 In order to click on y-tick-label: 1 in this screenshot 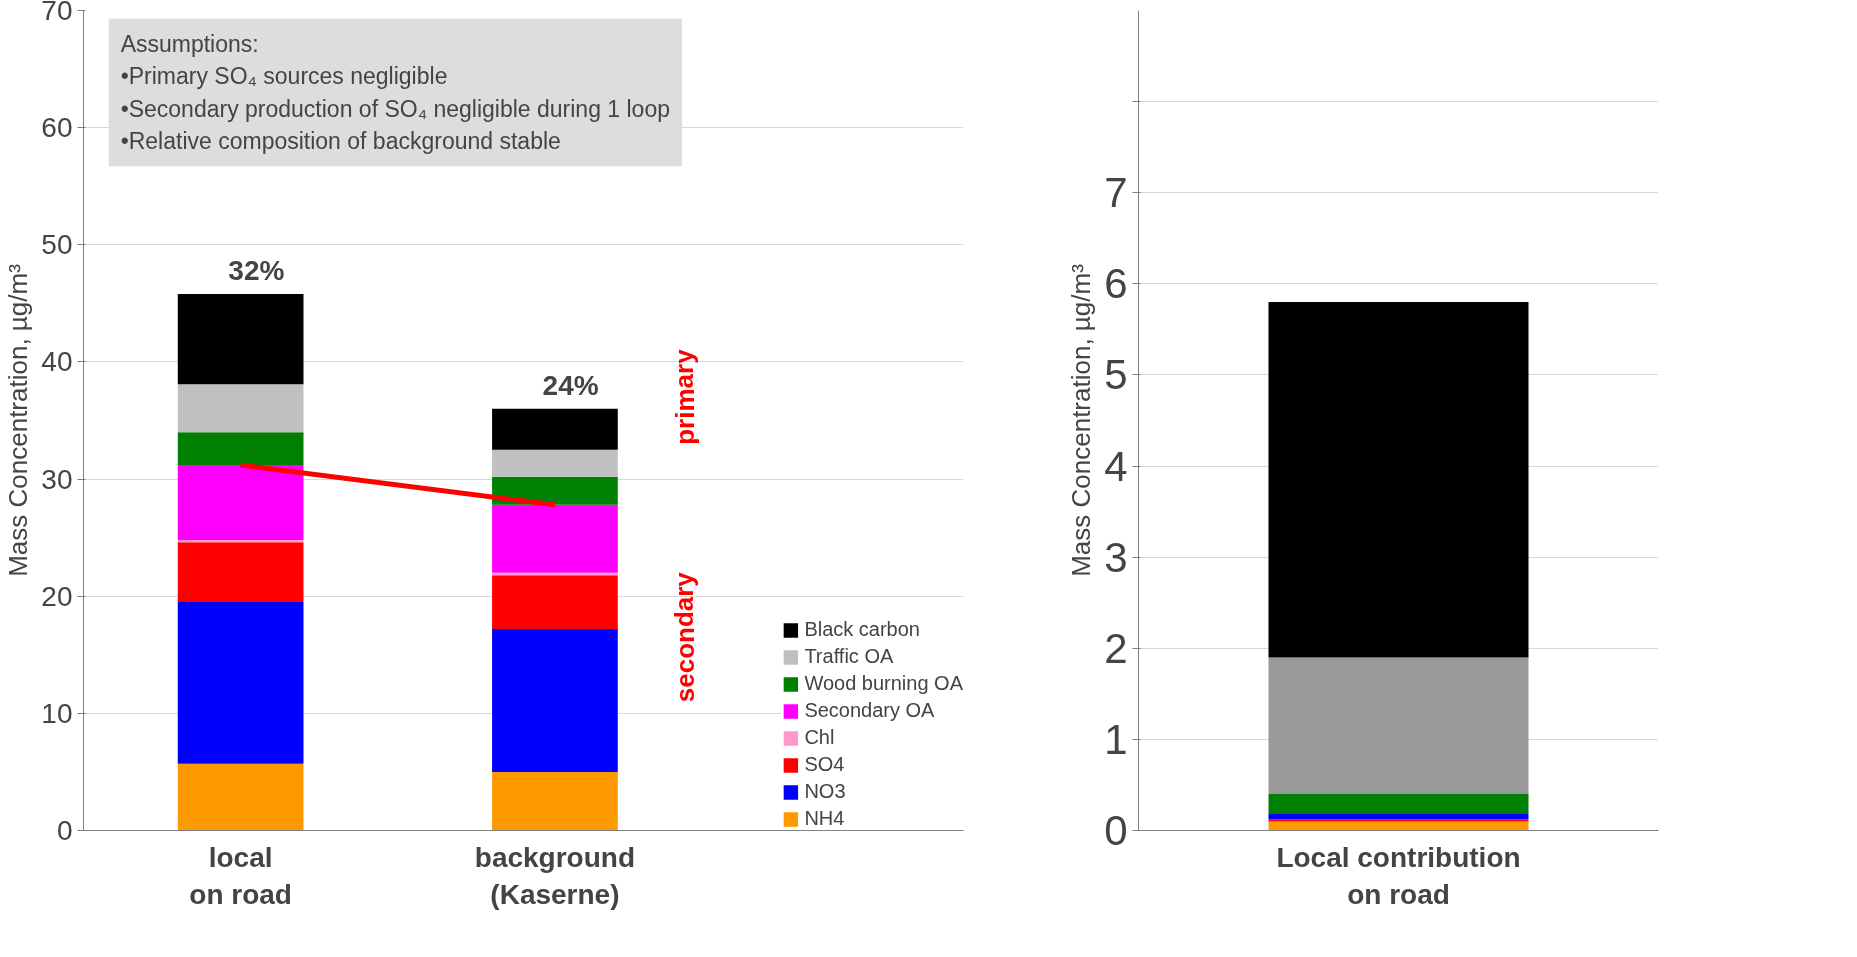, I will do `click(1116, 739)`.